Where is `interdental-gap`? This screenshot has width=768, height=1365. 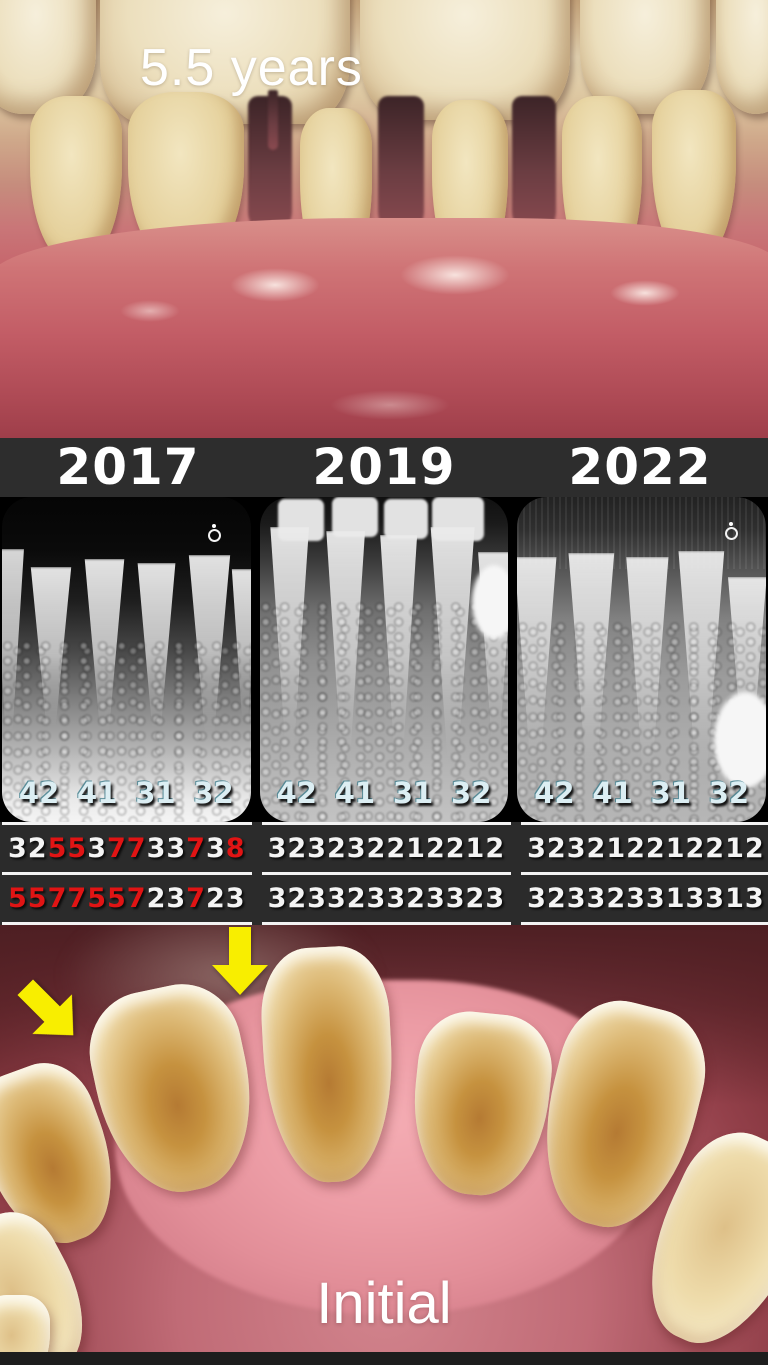
interdental-gap is located at coordinates (273, 120).